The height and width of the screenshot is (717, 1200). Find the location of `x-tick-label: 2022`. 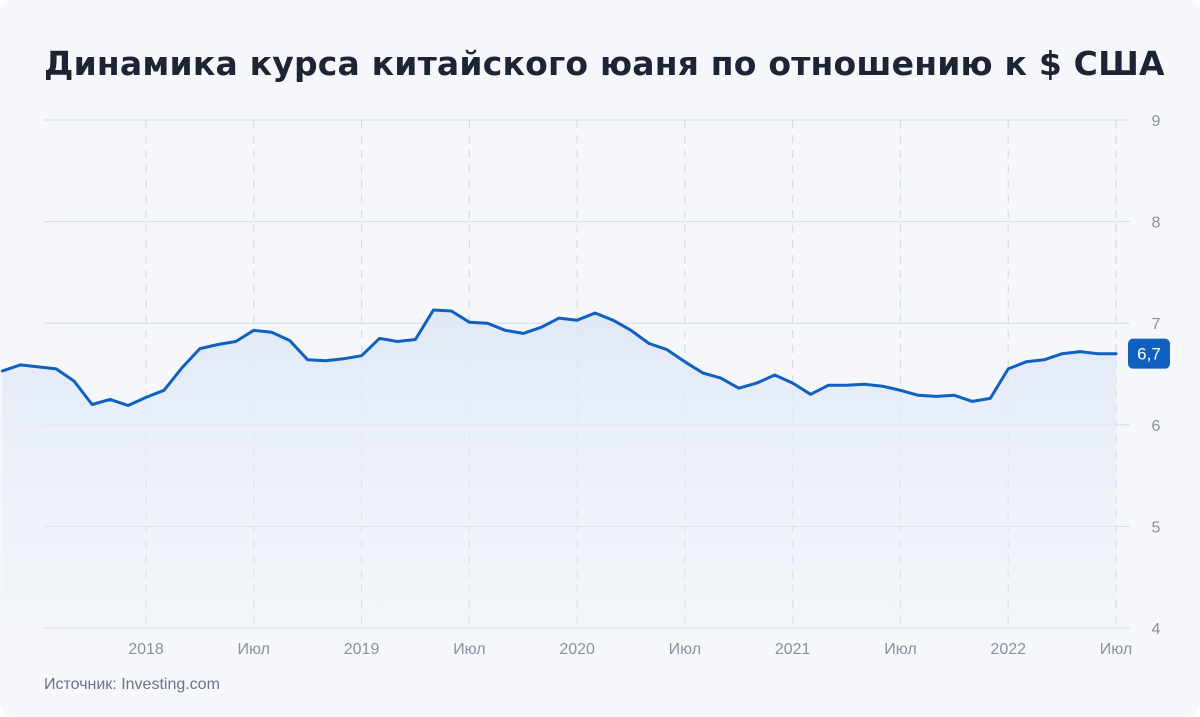

x-tick-label: 2022 is located at coordinates (1008, 649).